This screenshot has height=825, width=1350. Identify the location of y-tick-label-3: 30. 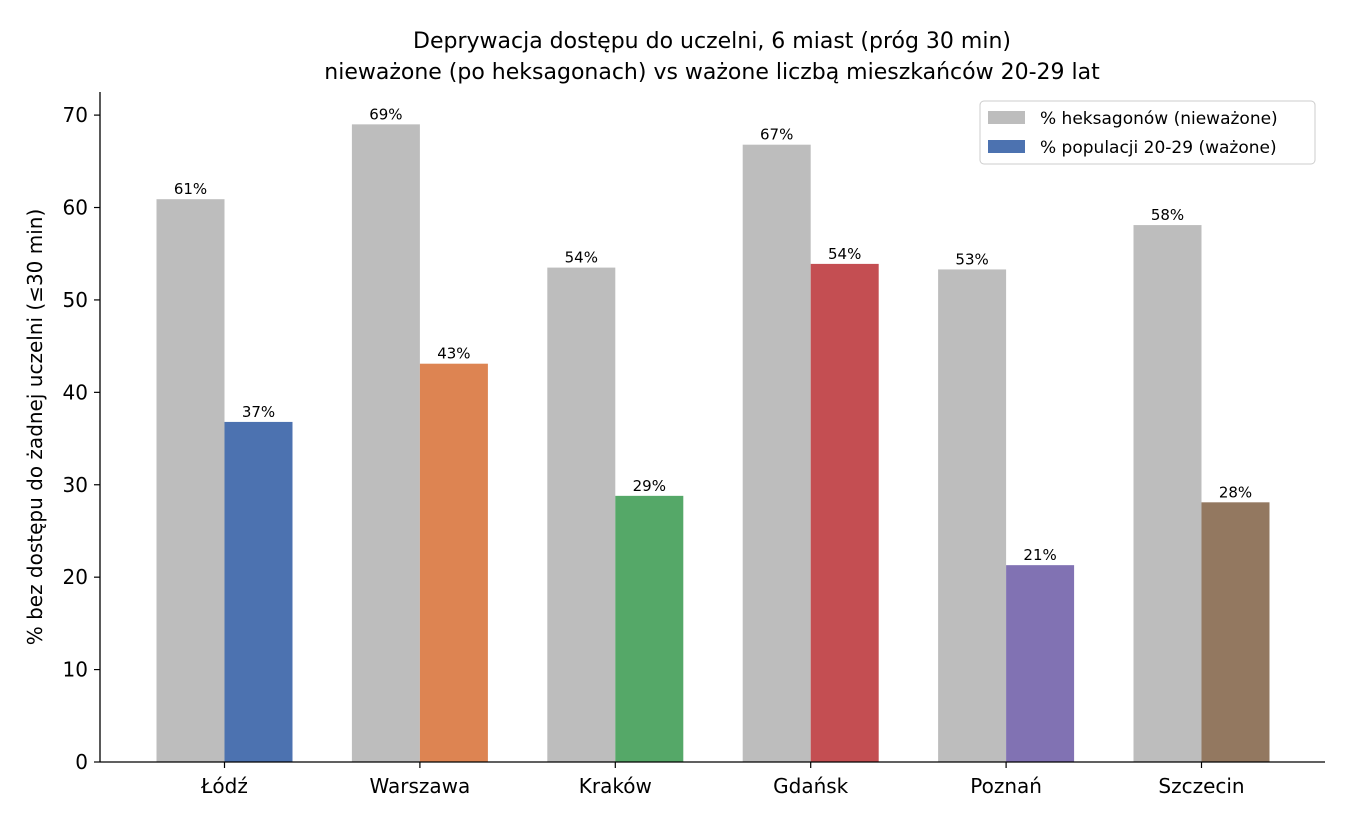
(75, 485).